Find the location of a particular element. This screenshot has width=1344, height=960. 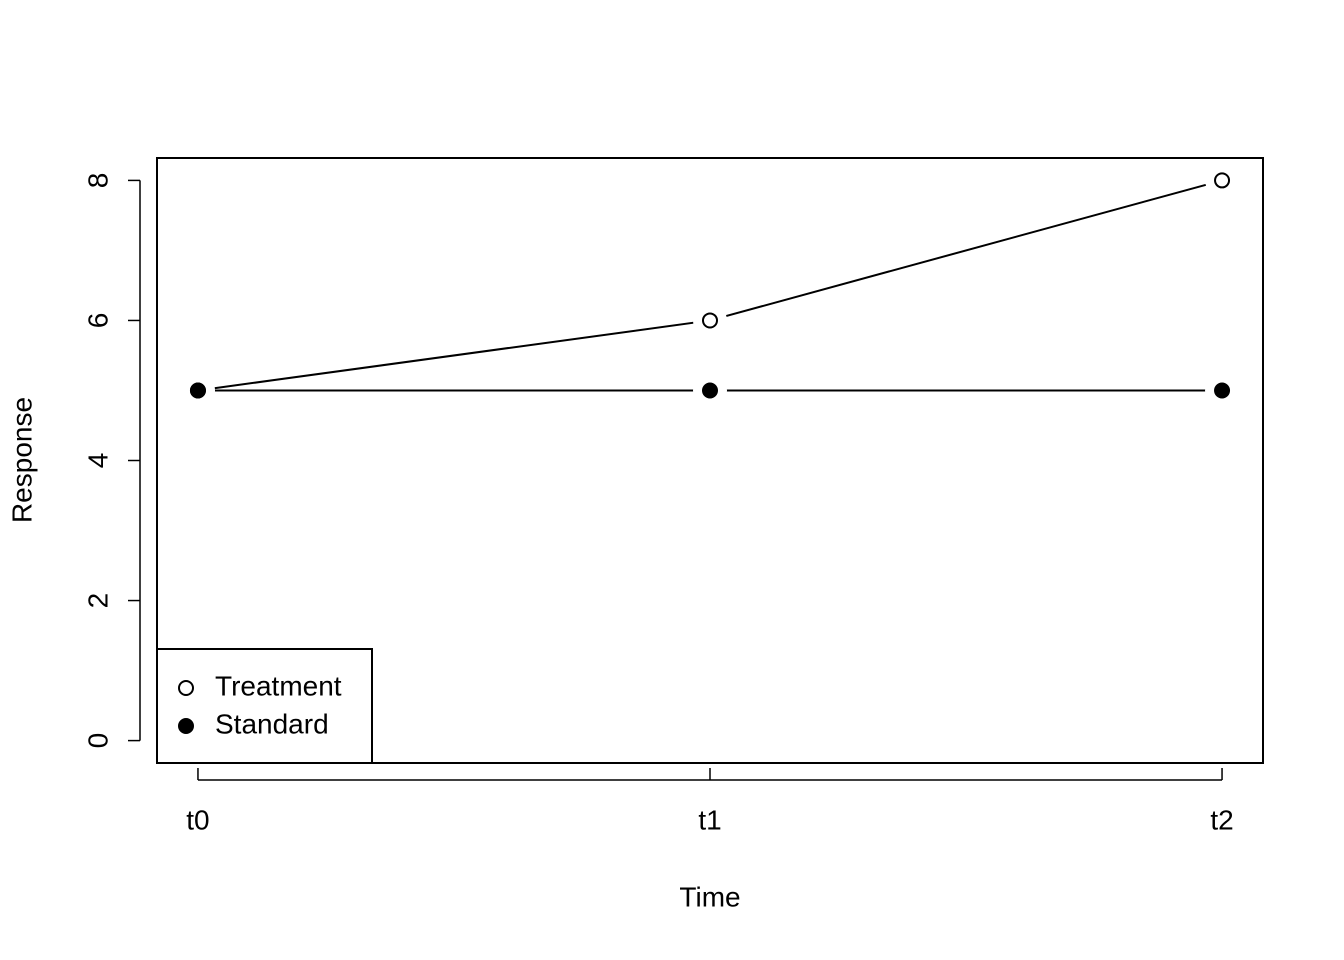

y-tick-label: 2 is located at coordinates (97, 601).